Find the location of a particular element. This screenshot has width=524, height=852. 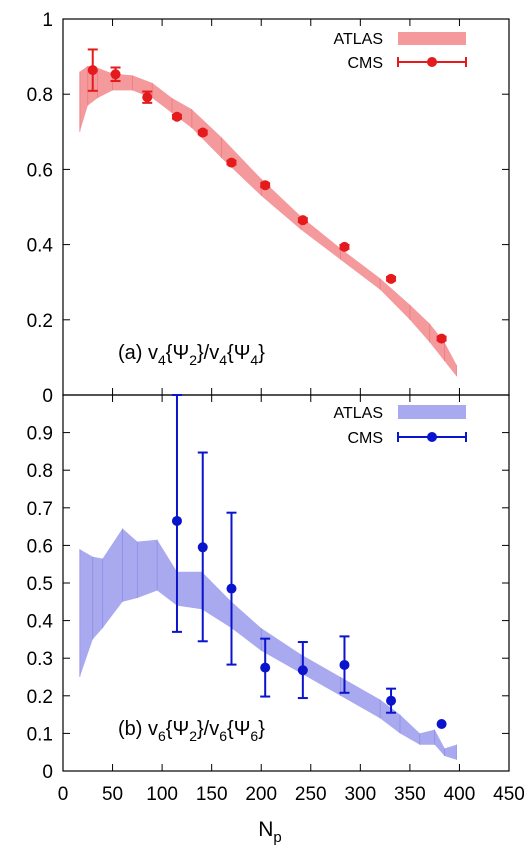

y-tick-label: 0.9 is located at coordinates (40, 434).